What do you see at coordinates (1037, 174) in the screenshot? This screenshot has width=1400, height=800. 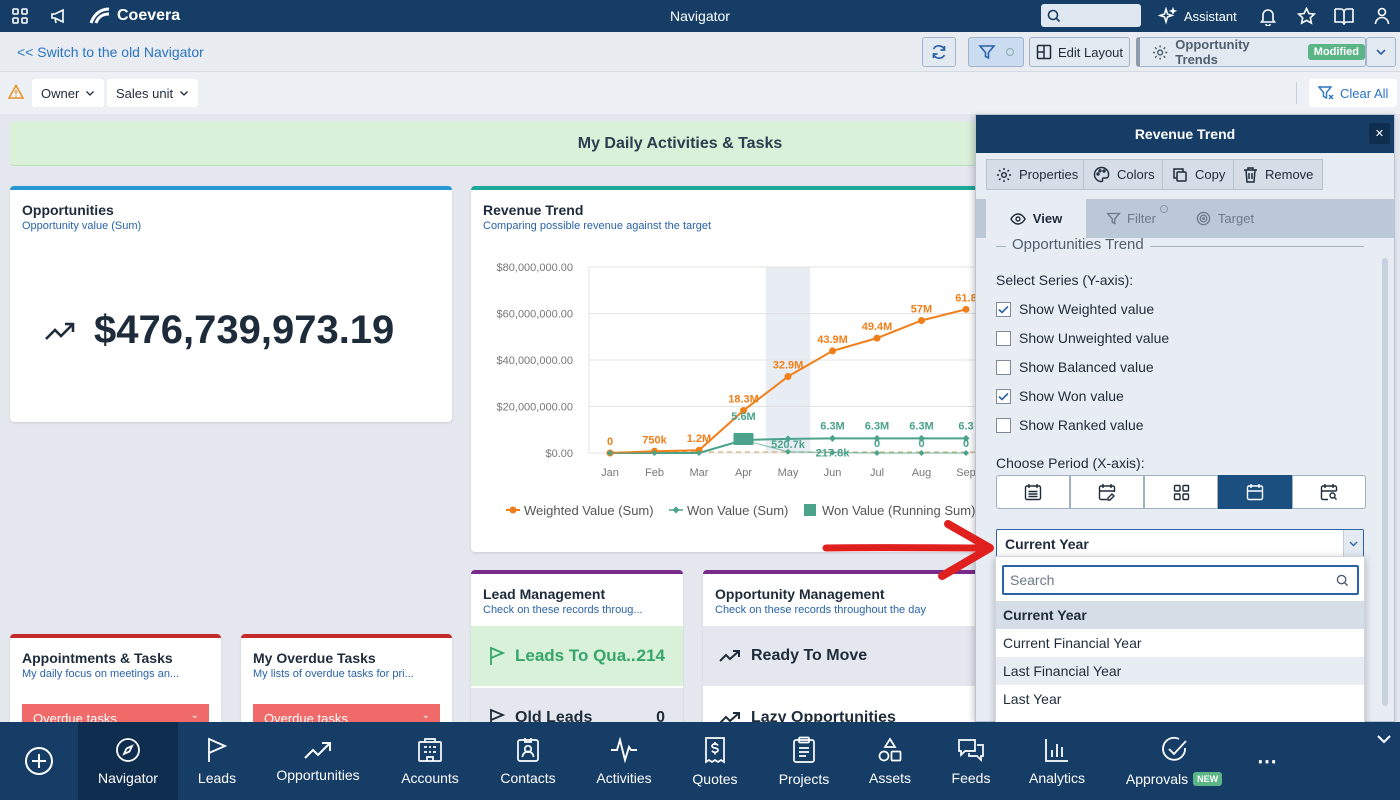 I see `properties-button: Properties` at bounding box center [1037, 174].